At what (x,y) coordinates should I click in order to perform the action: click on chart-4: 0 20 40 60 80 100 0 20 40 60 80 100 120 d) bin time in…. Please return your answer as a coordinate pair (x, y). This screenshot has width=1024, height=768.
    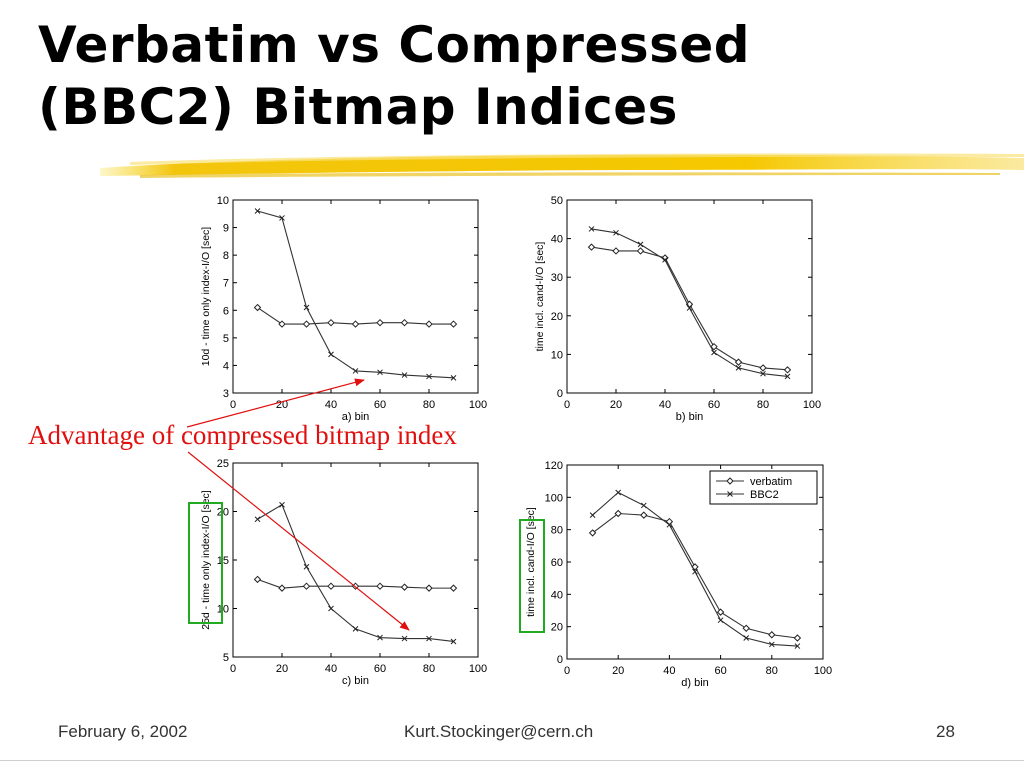
    Looking at the image, I should click on (678, 574).